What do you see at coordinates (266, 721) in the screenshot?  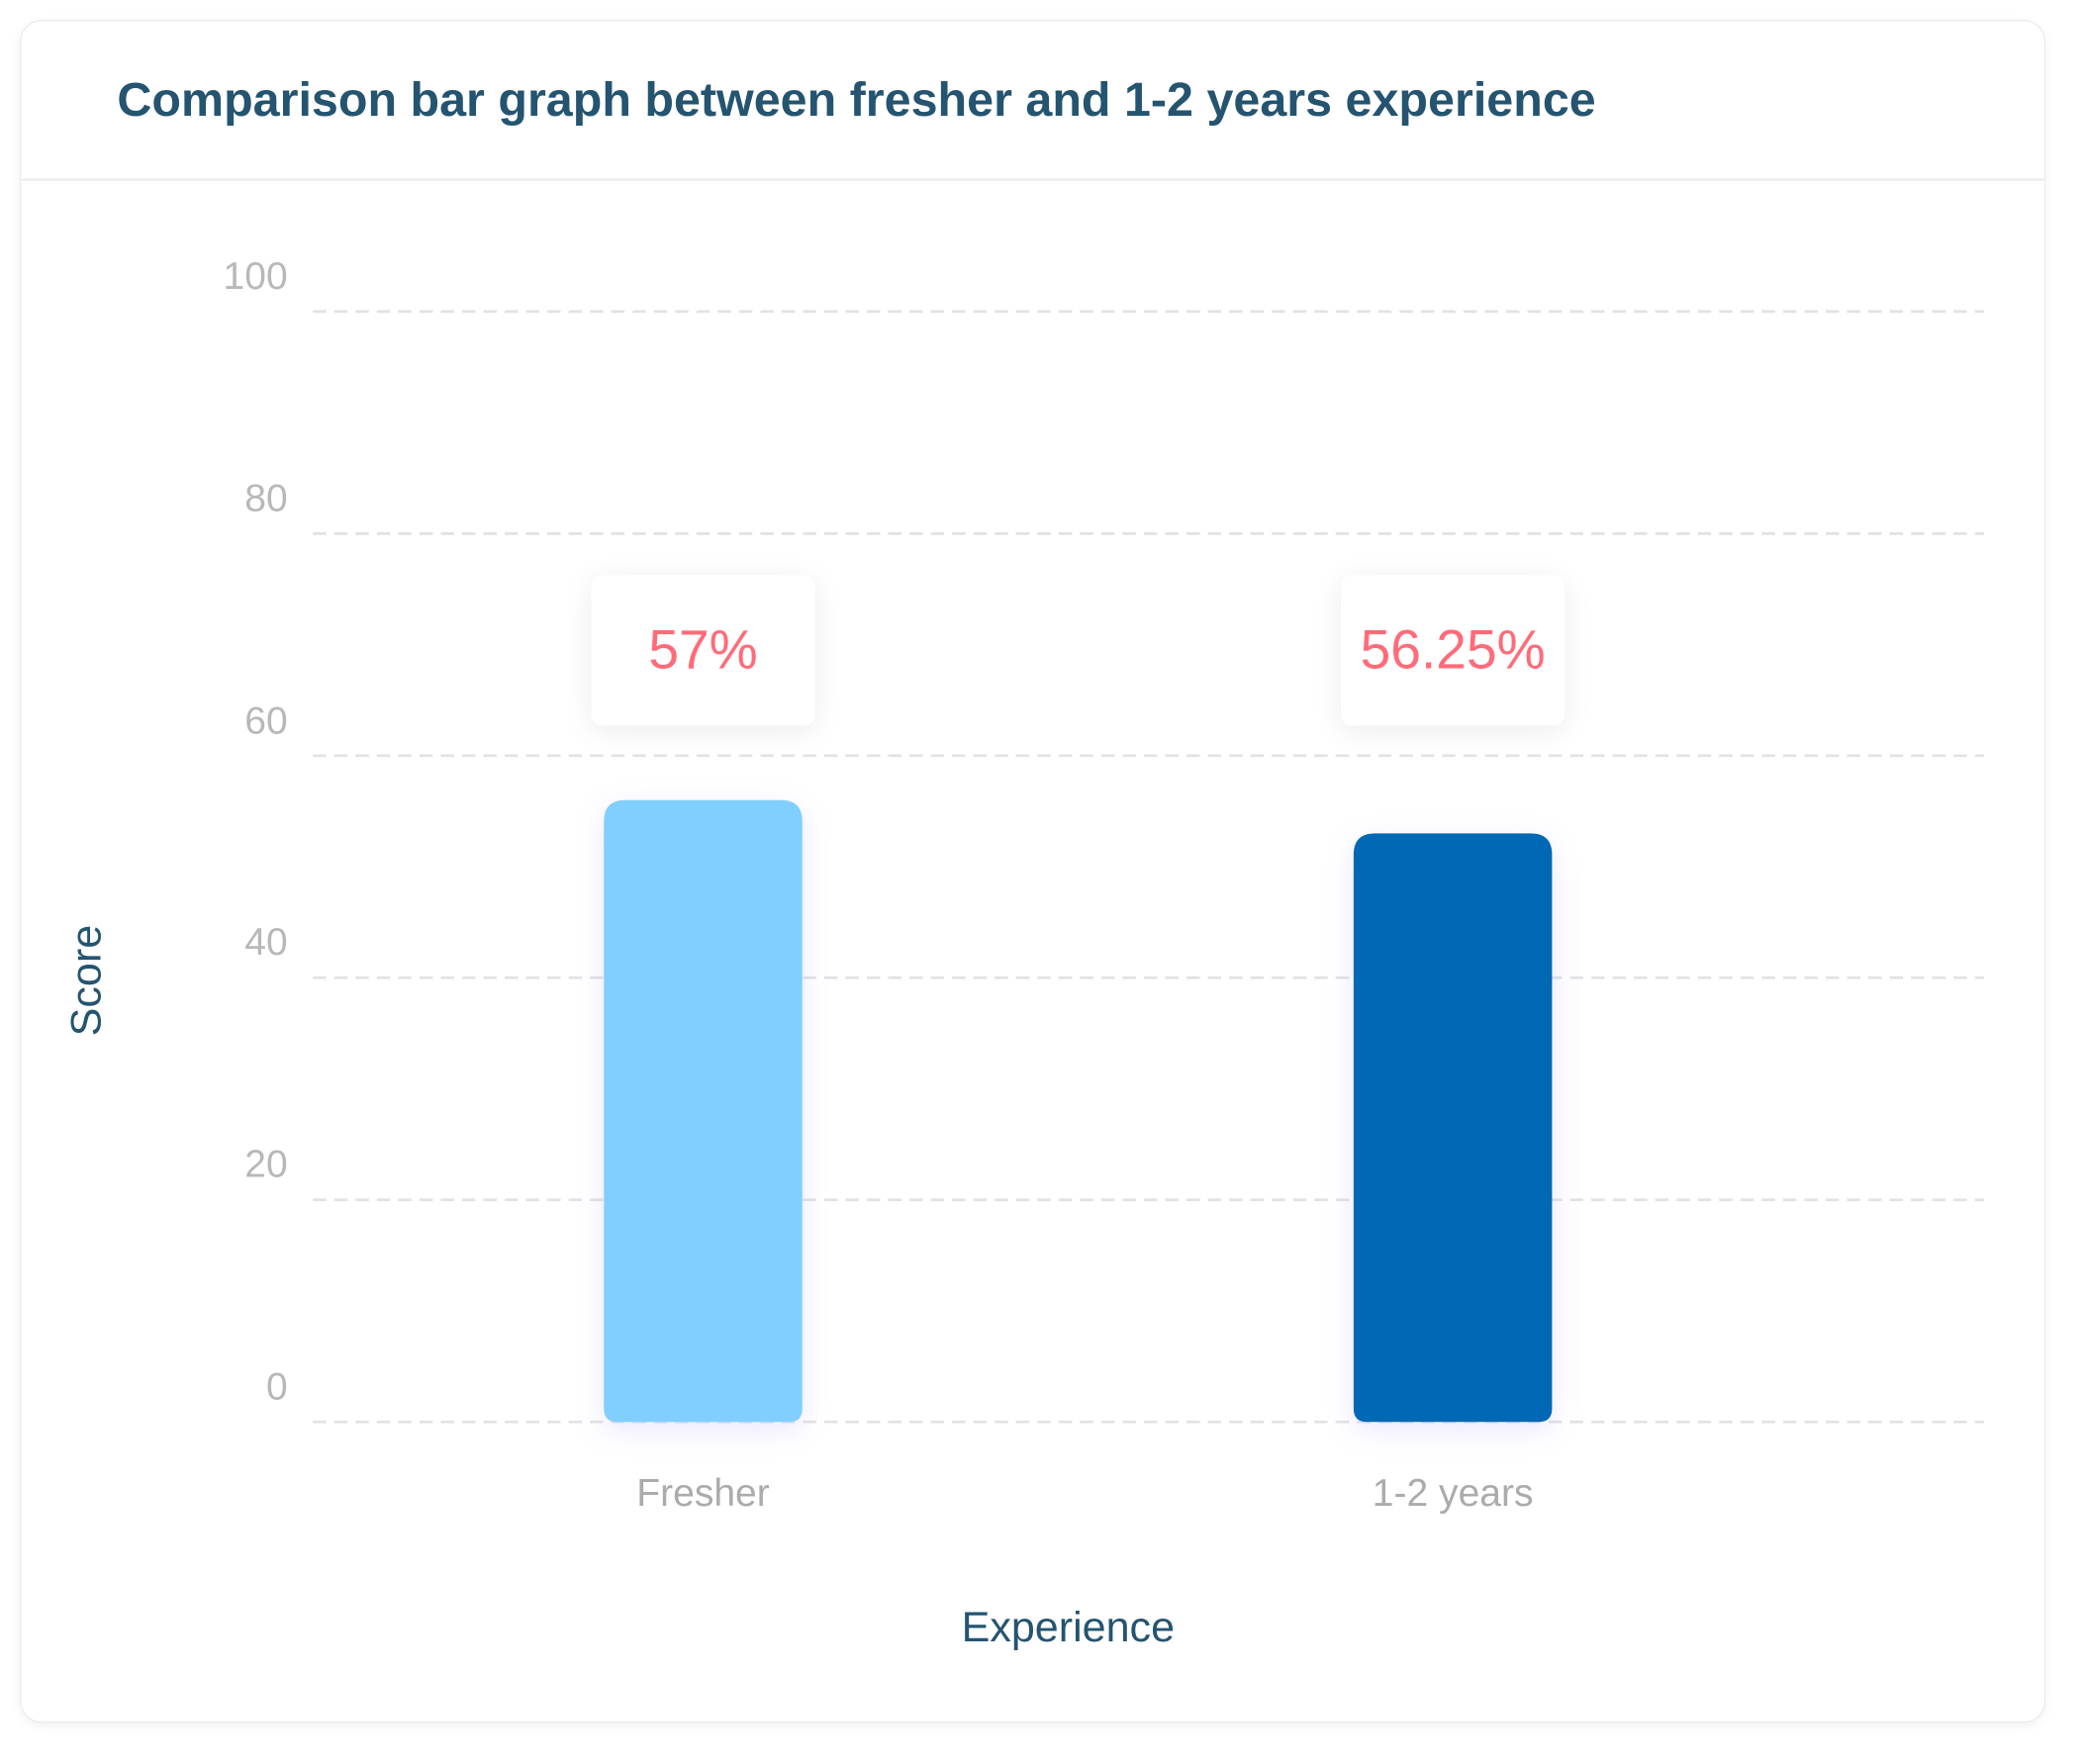 I see `y-tick-label: 60` at bounding box center [266, 721].